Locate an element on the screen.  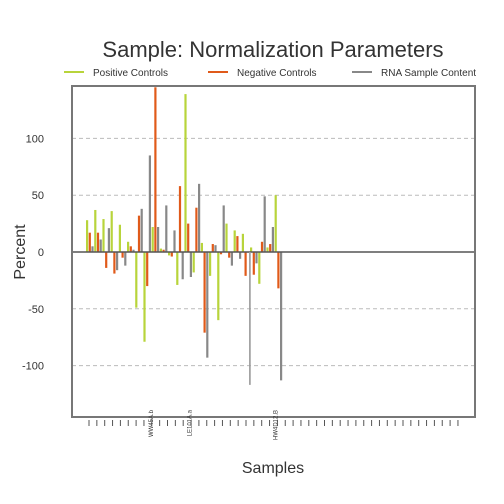
chart-title: Sample: Normalization Parameters is located at coordinates (272, 49).